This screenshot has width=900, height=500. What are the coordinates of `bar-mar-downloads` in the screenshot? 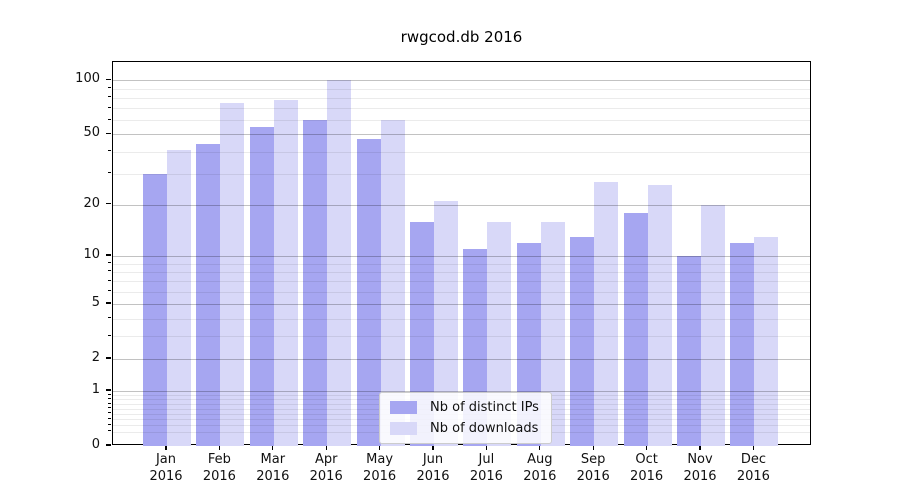 It's located at (285, 272).